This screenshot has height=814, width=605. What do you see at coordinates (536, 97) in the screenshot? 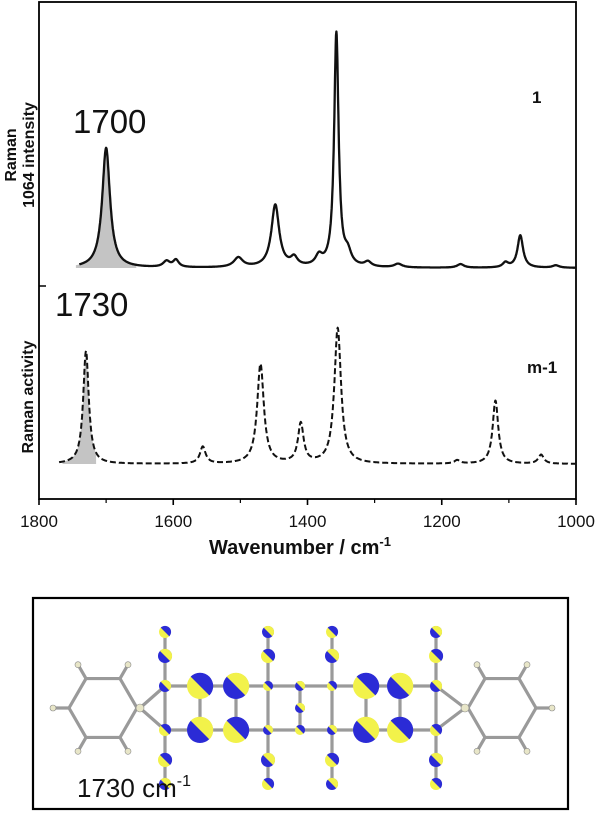
I see `series-tag-1: 1` at bounding box center [536, 97].